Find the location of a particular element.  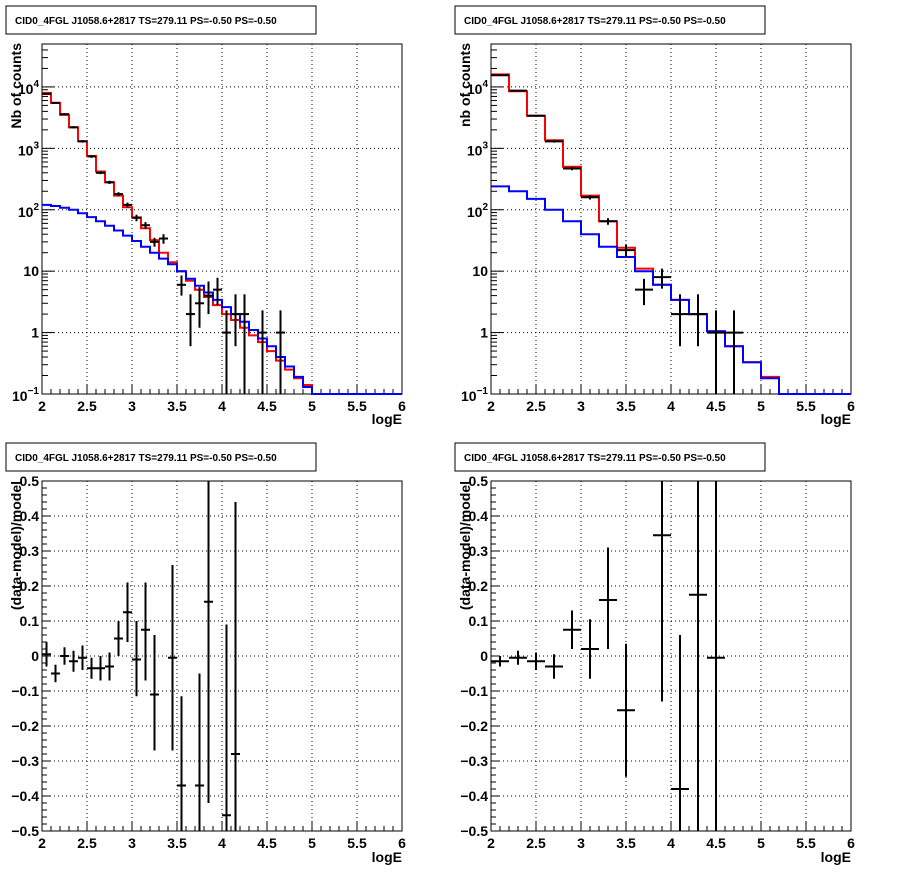

y-tick-label: 0 is located at coordinates (484, 656).